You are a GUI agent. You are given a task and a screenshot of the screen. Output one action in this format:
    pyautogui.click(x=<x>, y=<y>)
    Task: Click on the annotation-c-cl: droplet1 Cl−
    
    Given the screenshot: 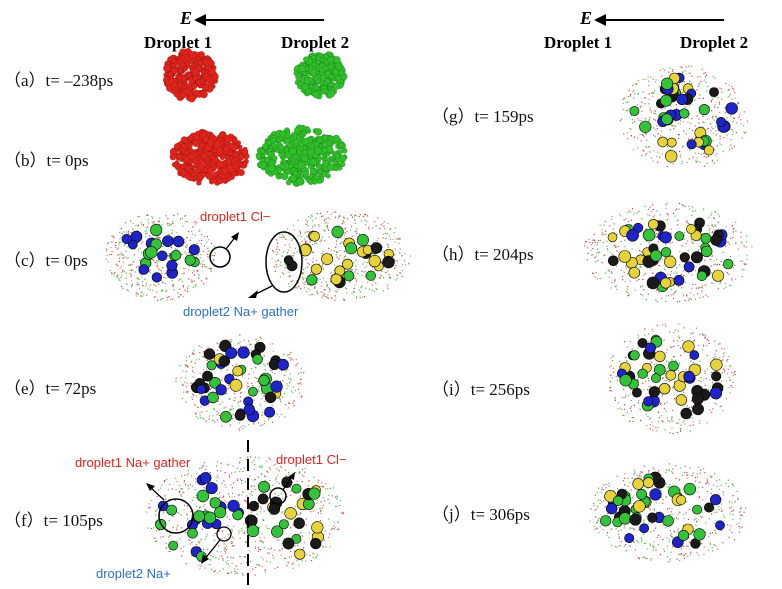 What is the action you would take?
    pyautogui.click(x=235, y=216)
    